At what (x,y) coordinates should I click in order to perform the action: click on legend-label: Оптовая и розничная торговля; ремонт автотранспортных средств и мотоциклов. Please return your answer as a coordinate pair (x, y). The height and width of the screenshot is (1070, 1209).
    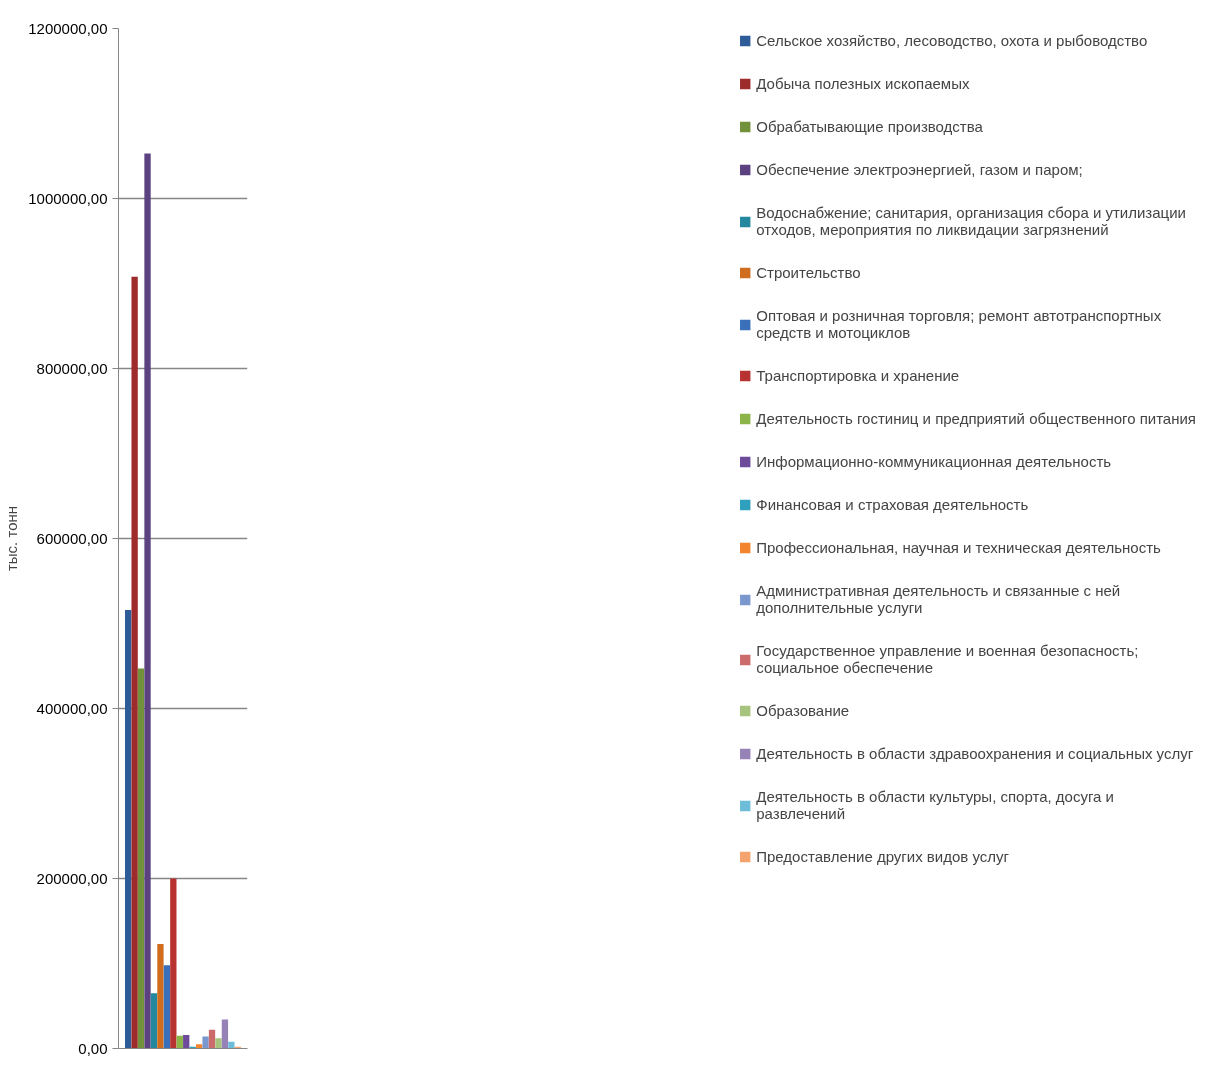
    Looking at the image, I should click on (959, 324).